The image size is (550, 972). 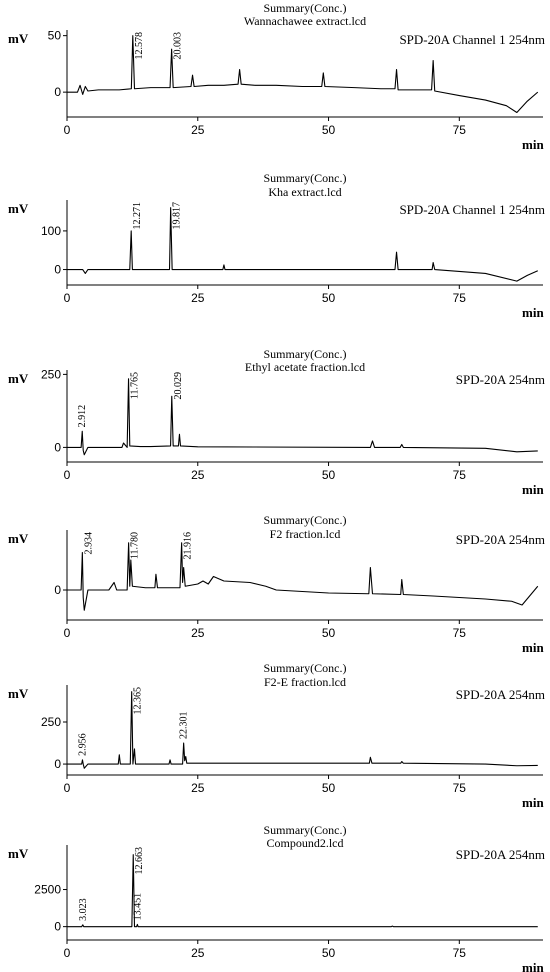 What do you see at coordinates (83, 909) in the screenshot?
I see `peak-label: 3.023` at bounding box center [83, 909].